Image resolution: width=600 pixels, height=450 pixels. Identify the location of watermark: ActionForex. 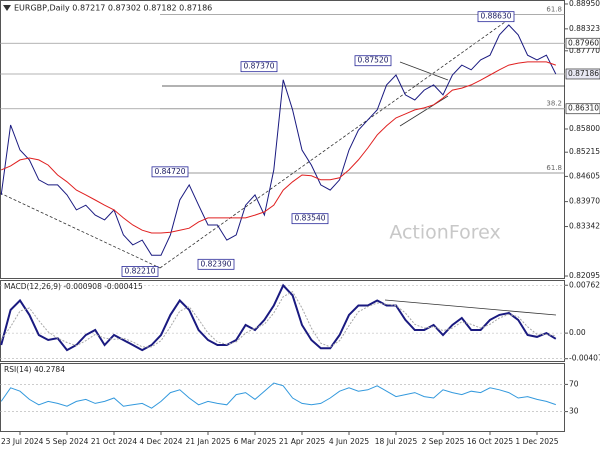
(444, 233).